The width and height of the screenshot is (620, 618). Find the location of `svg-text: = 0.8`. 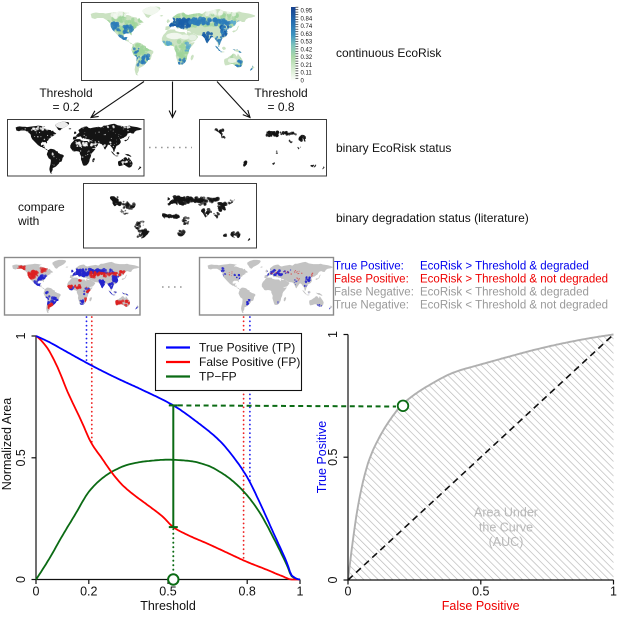

svg-text: = 0.8 is located at coordinates (280, 107).